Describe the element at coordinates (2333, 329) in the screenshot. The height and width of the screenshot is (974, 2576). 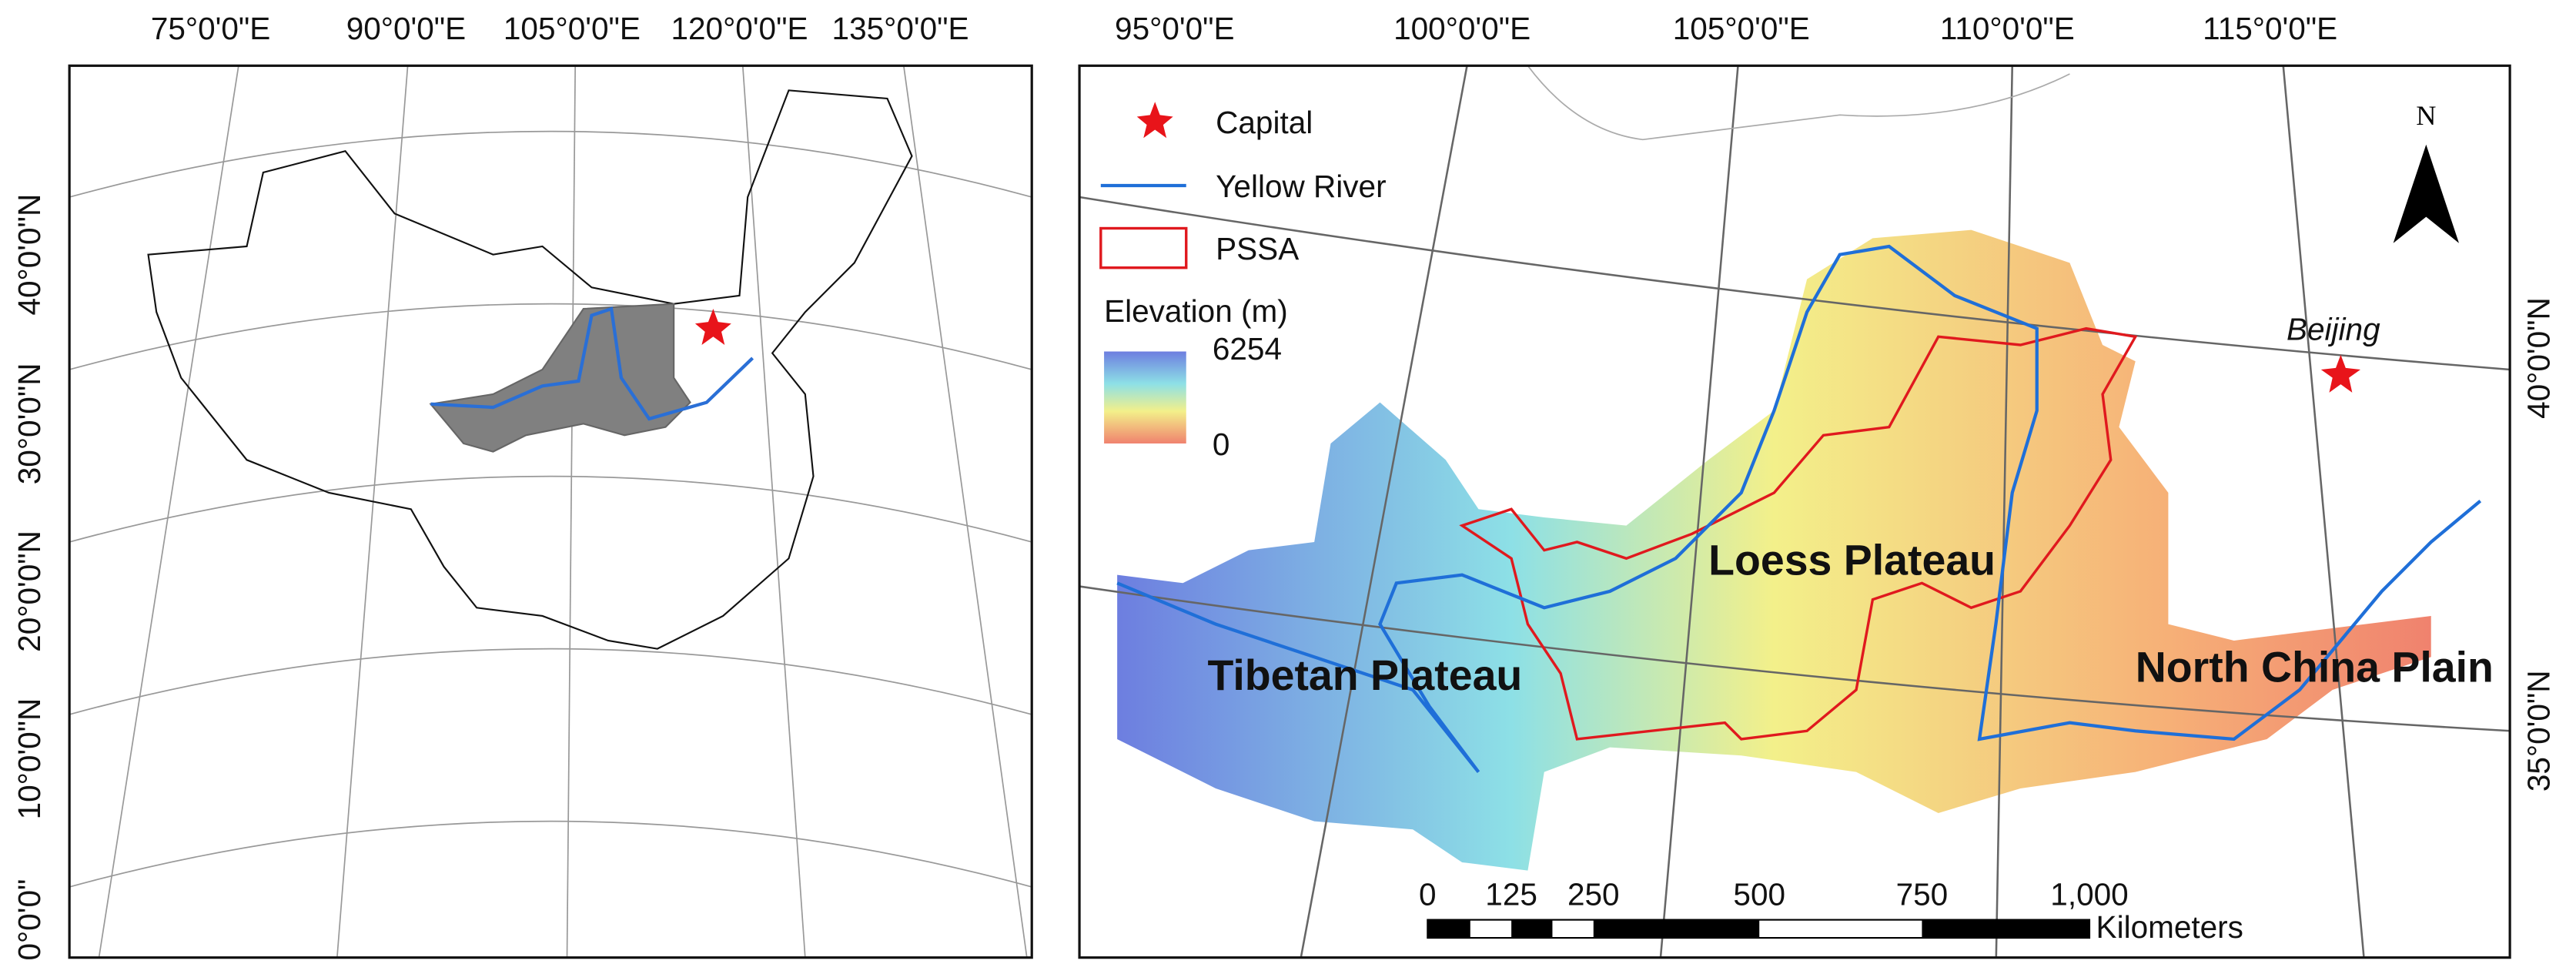
I see `place-label: Beijing` at that location.